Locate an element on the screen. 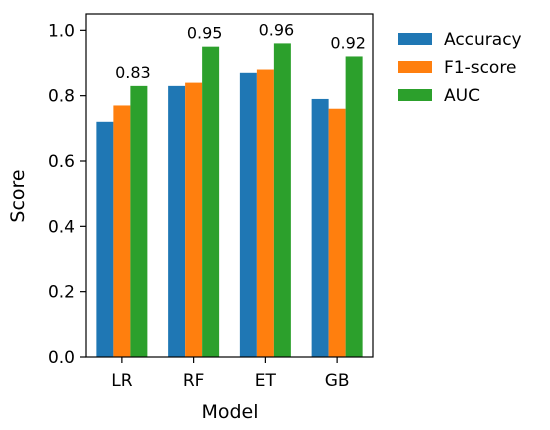 The width and height of the screenshot is (550, 430). bar-accuracy-gb is located at coordinates (320, 227).